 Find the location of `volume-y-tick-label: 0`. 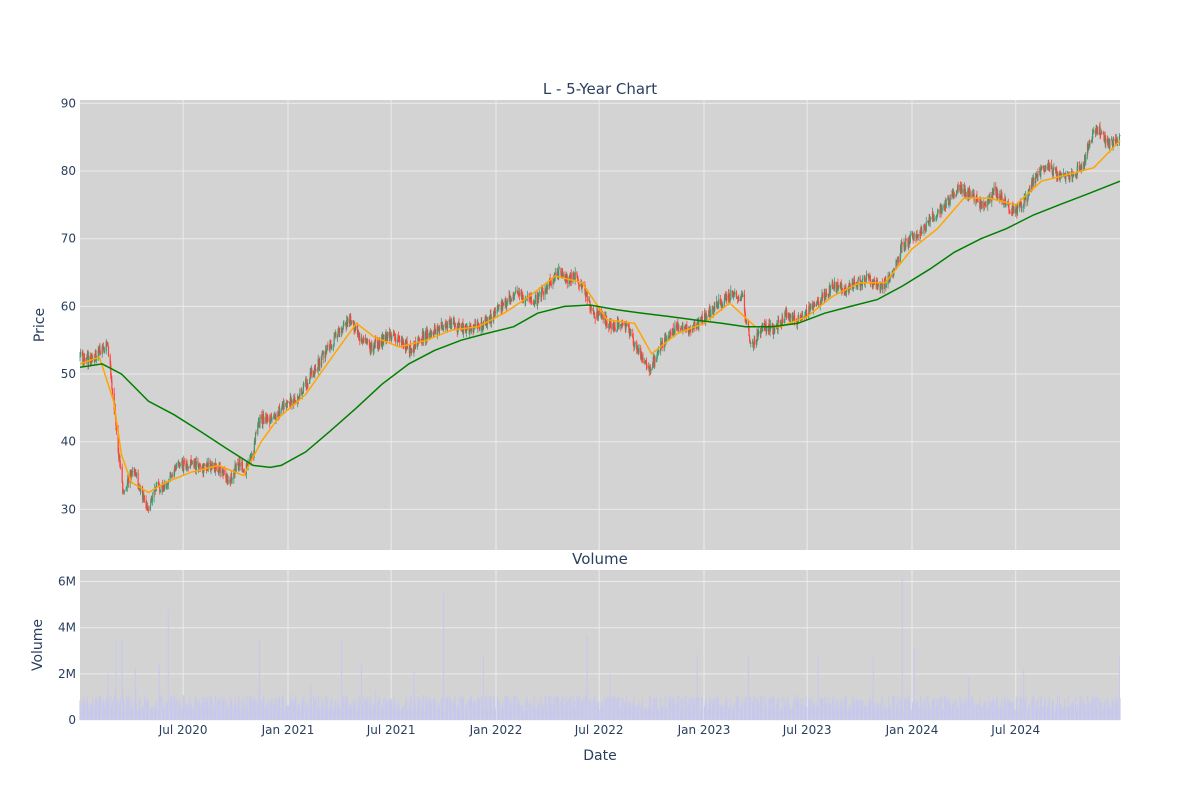

volume-y-tick-label: 0 is located at coordinates (72, 720).